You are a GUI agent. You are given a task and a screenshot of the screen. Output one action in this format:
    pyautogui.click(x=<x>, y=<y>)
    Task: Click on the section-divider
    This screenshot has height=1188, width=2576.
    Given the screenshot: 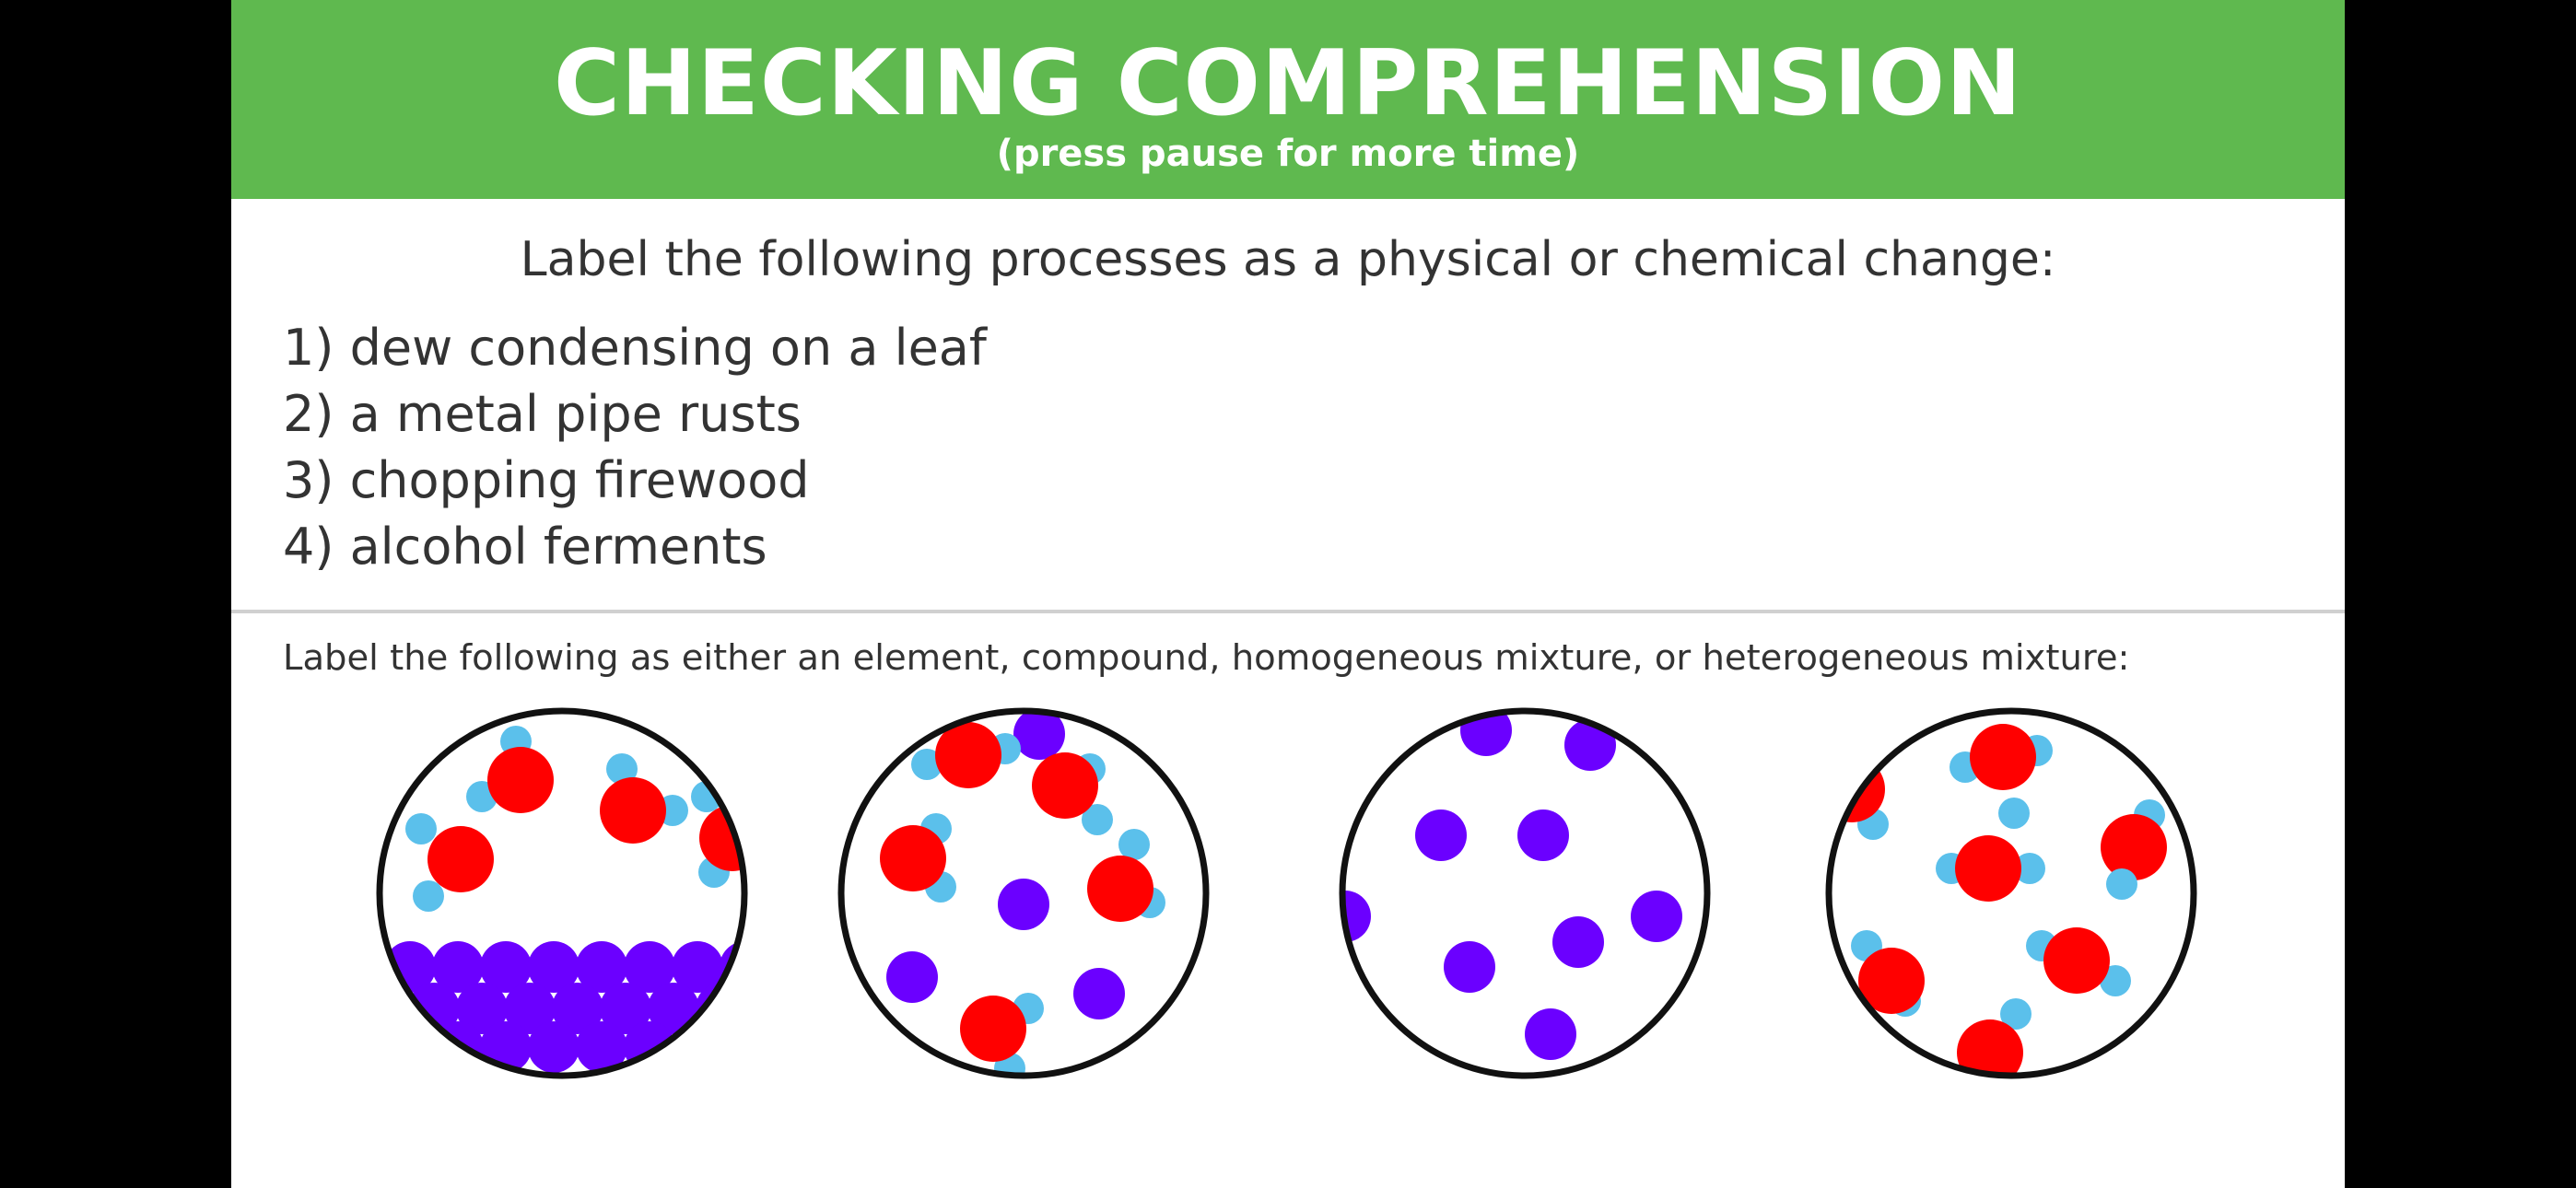 What is the action you would take?
    pyautogui.click(x=1288, y=611)
    